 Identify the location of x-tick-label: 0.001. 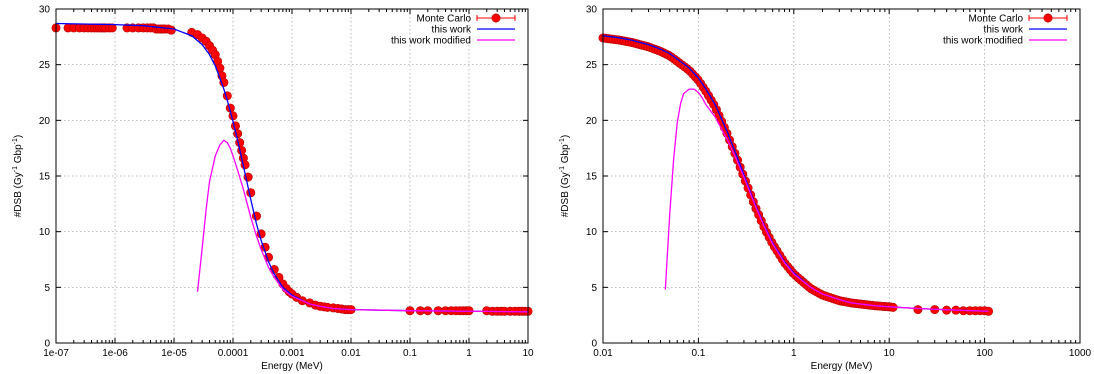
(291, 353).